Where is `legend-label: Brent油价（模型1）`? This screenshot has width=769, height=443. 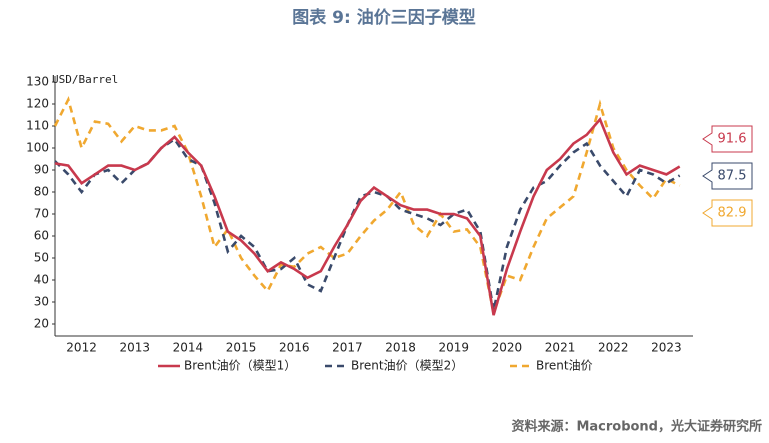 legend-label: Brent油价（模型1） is located at coordinates (240, 366).